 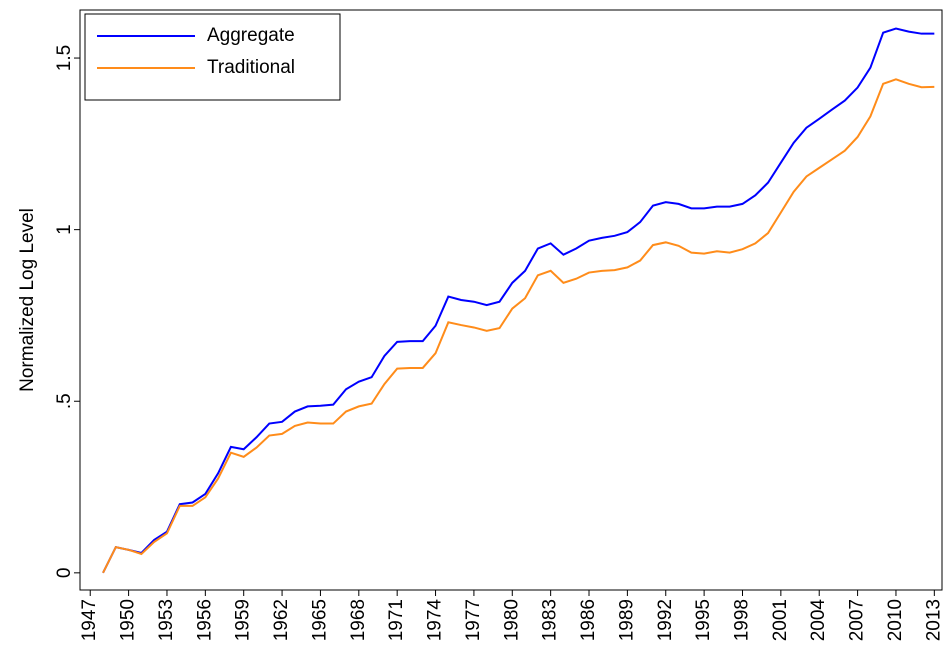 What do you see at coordinates (895, 620) in the screenshot?
I see `x-tick-label: 2010` at bounding box center [895, 620].